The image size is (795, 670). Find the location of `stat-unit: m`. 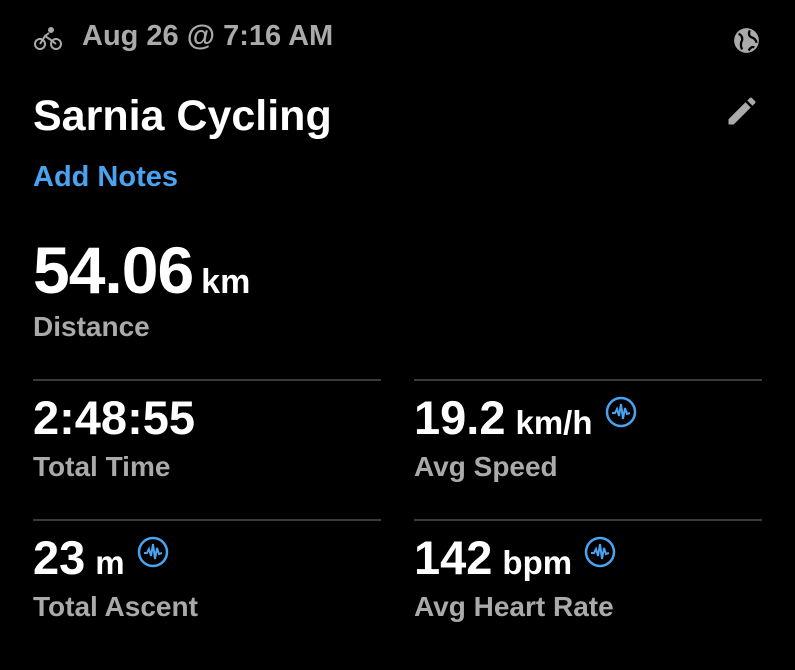

stat-unit: m is located at coordinates (110, 562).